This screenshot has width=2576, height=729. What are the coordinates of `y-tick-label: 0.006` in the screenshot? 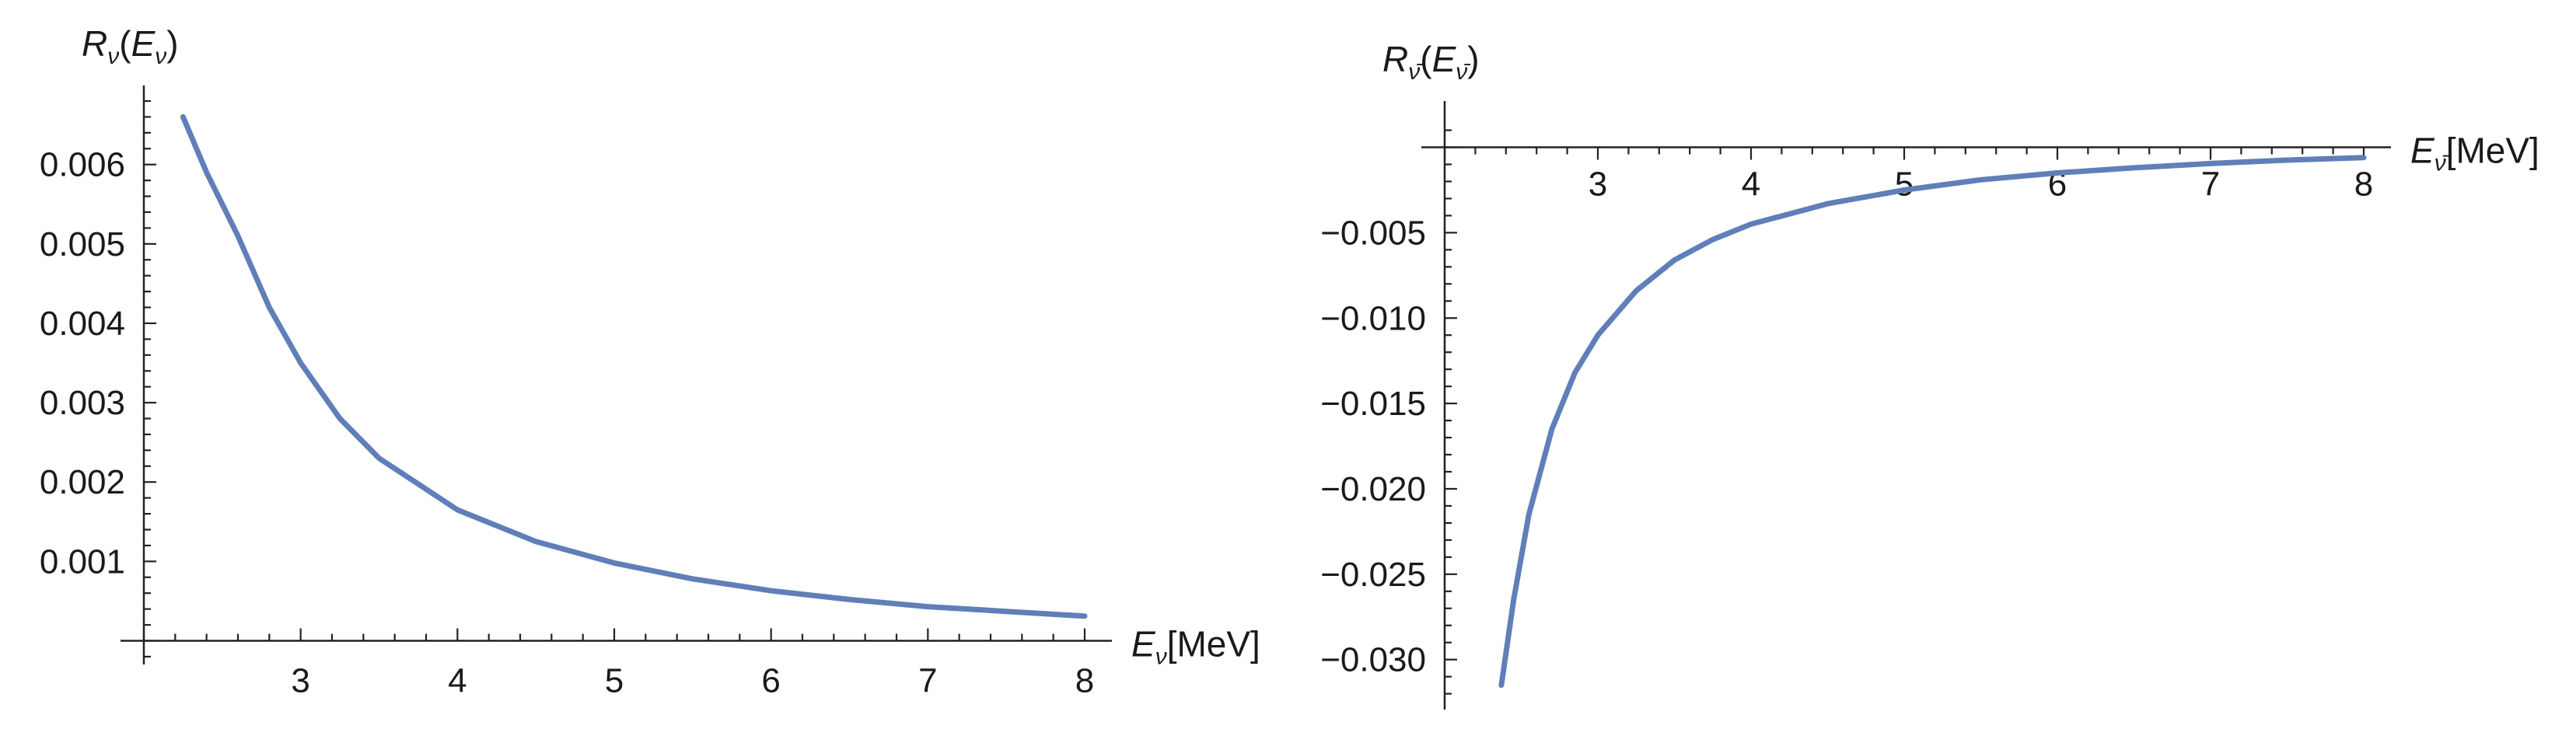 It's located at (82, 165).